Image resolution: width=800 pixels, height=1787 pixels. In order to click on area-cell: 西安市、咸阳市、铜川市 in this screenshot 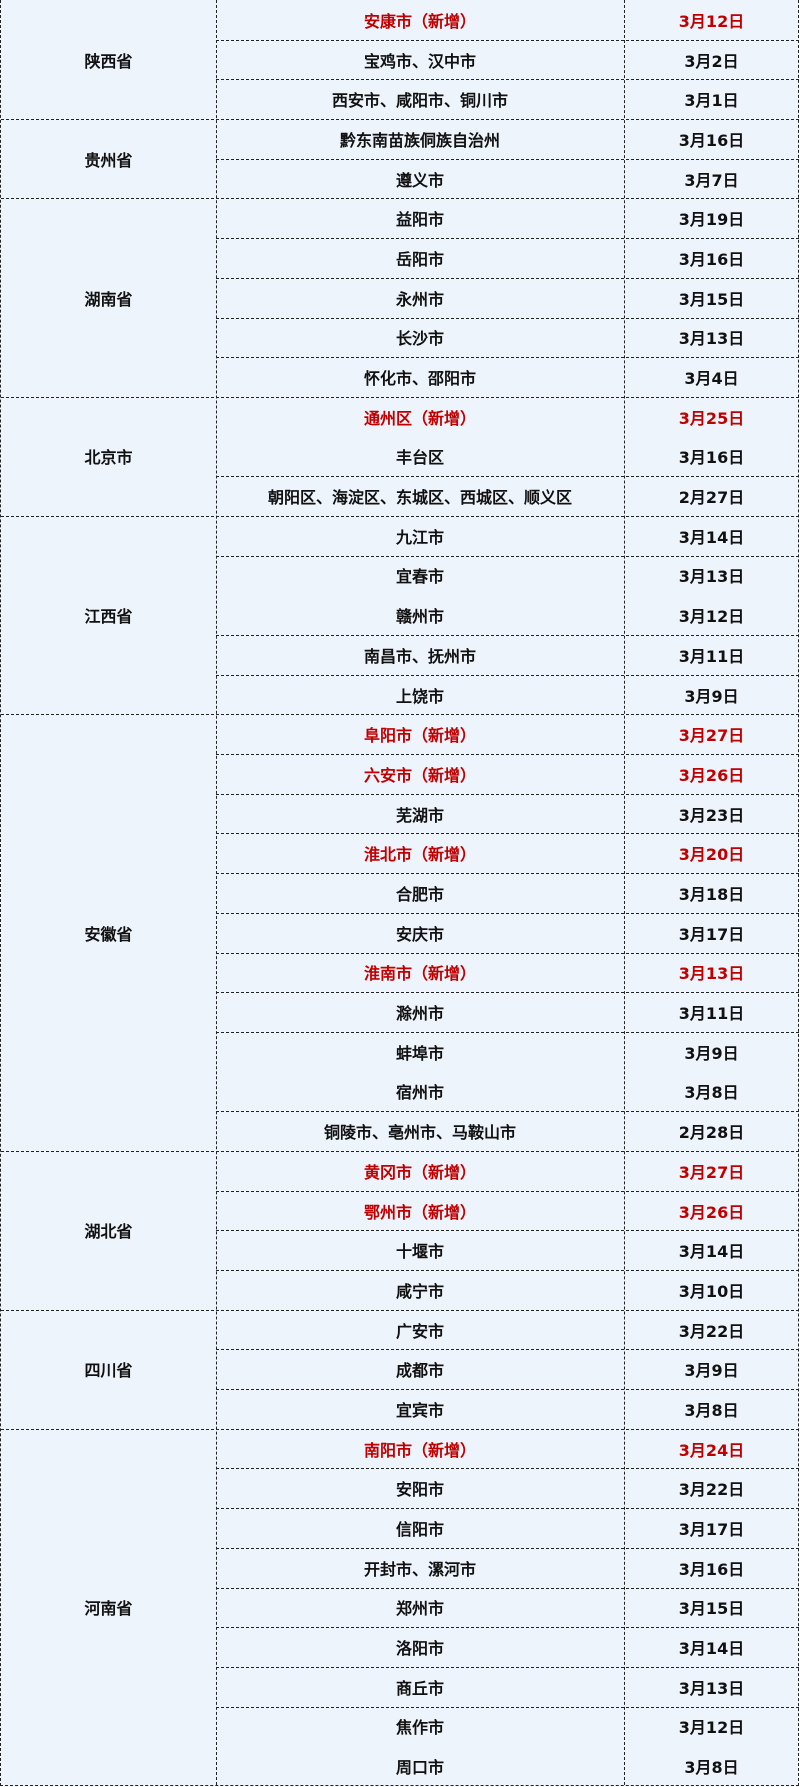, I will do `click(419, 101)`.